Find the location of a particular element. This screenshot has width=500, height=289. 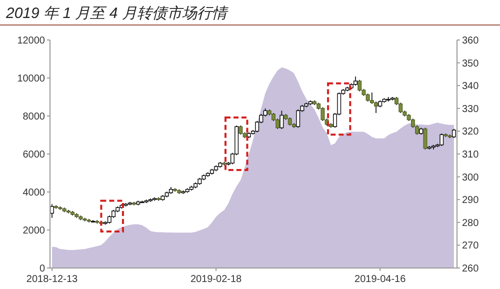

x-tick-label: 2019-04-16 is located at coordinates (380, 279).